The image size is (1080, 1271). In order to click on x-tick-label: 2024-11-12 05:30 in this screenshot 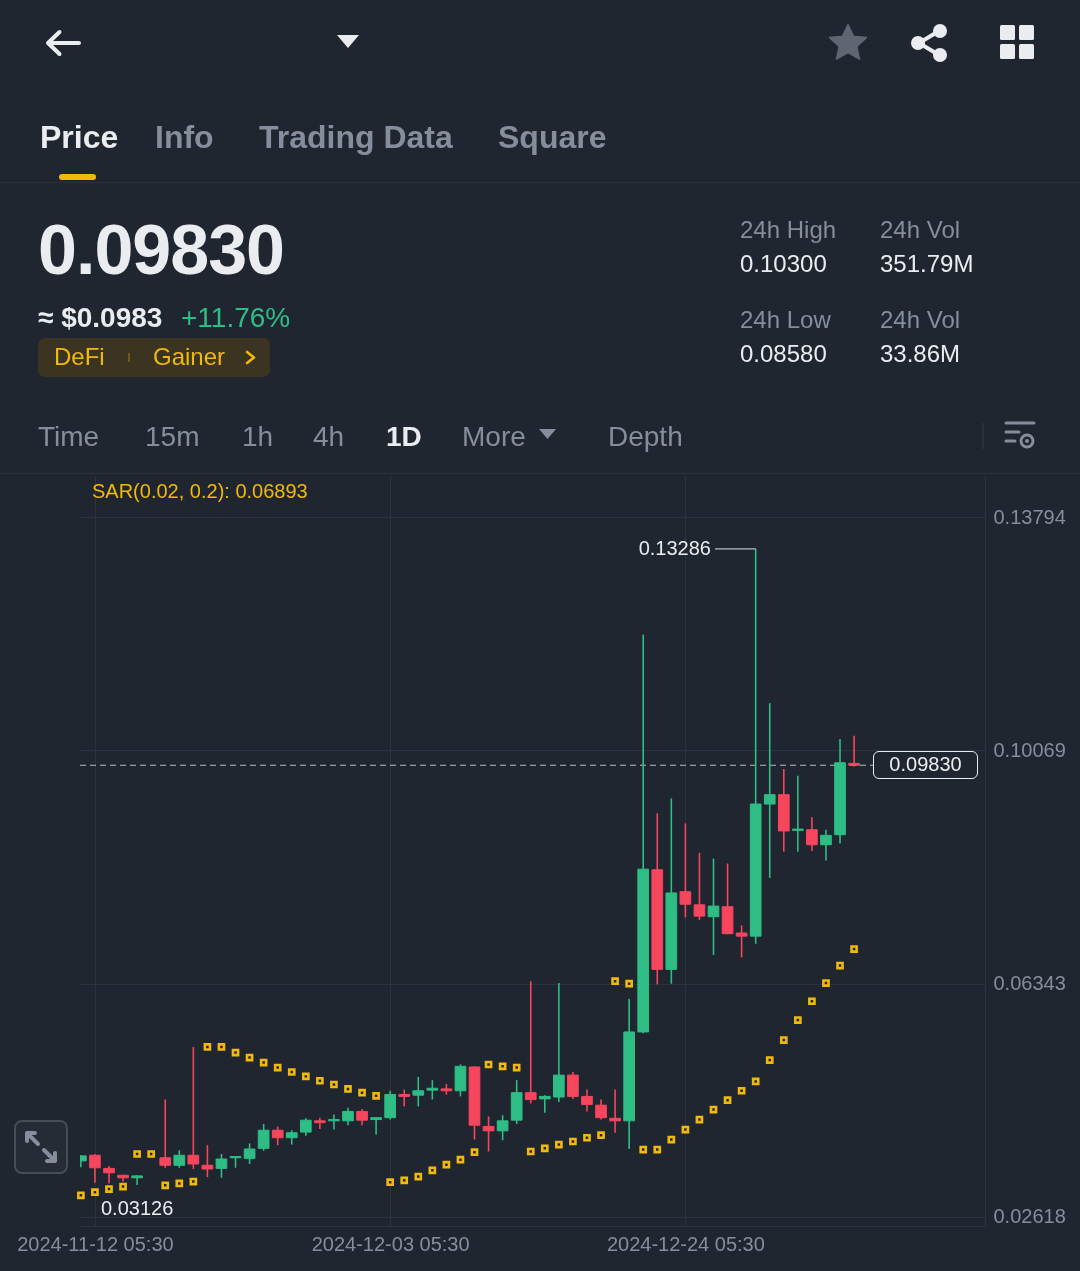, I will do `click(95, 1243)`.